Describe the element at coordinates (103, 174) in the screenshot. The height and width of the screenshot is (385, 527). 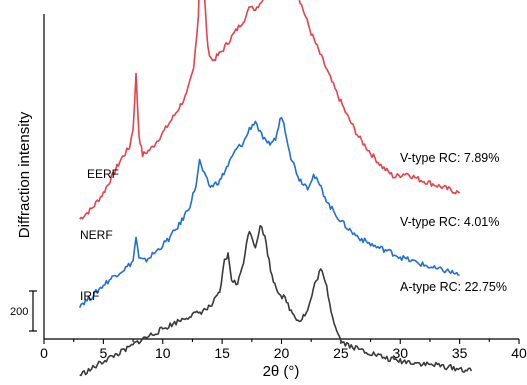
I see `series-label-eerf: EERF` at that location.